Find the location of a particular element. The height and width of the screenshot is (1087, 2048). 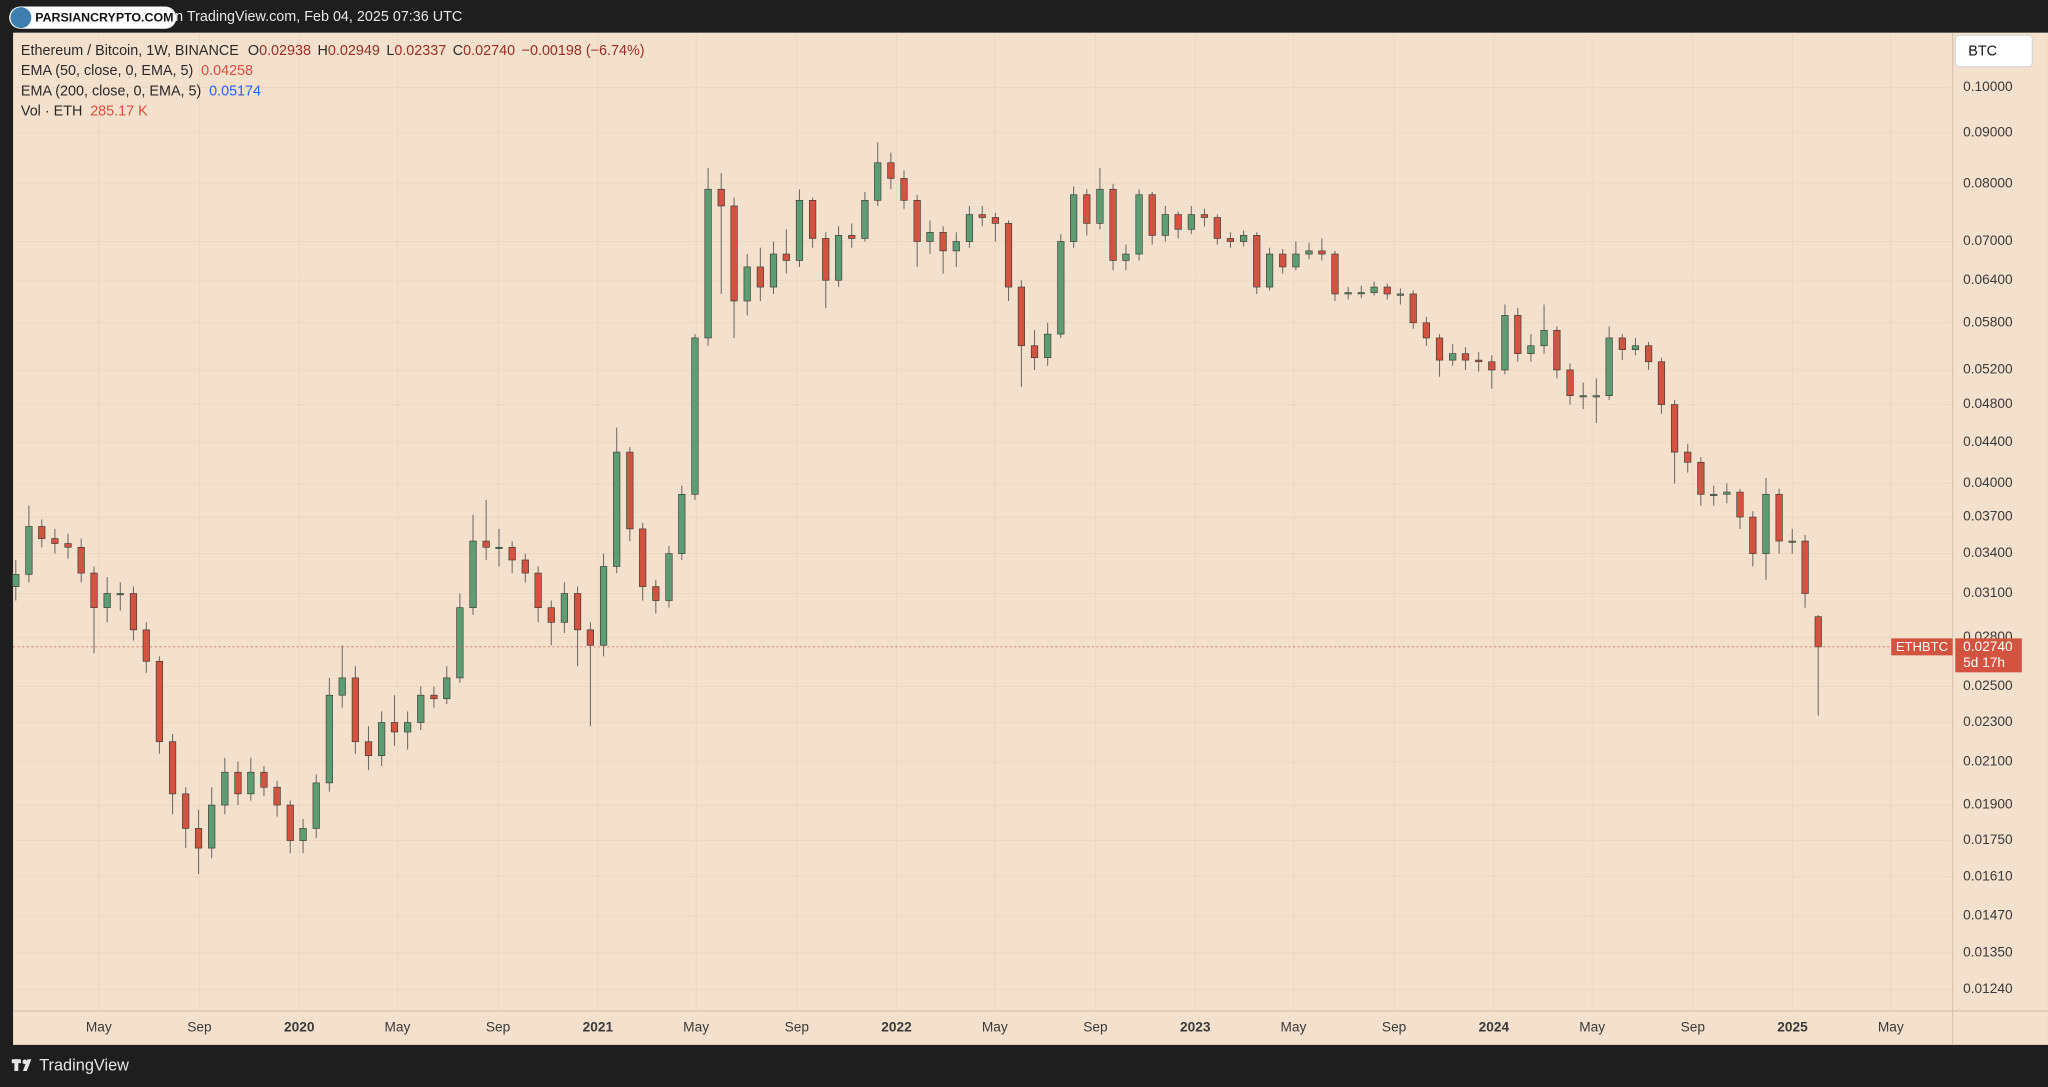

indicator-name: Vol · ETH is located at coordinates (51, 111).